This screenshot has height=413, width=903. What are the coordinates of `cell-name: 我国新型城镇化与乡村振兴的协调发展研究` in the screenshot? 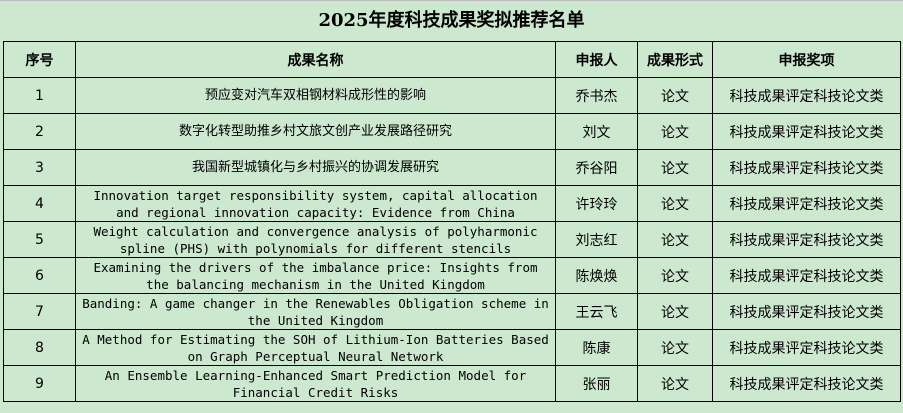 It's located at (315, 167).